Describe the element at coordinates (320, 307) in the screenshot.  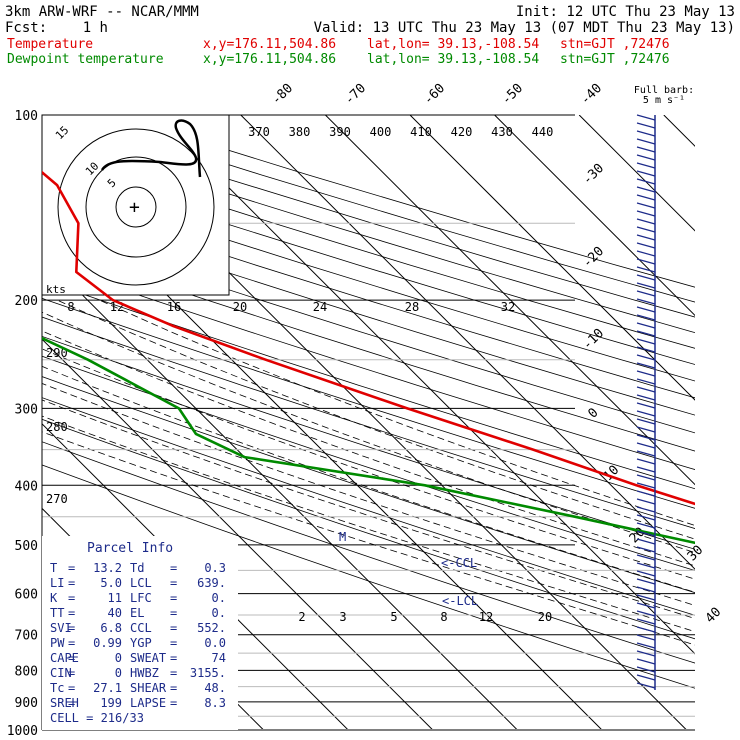
I see `mixing-ratio-label: 24` at that location.